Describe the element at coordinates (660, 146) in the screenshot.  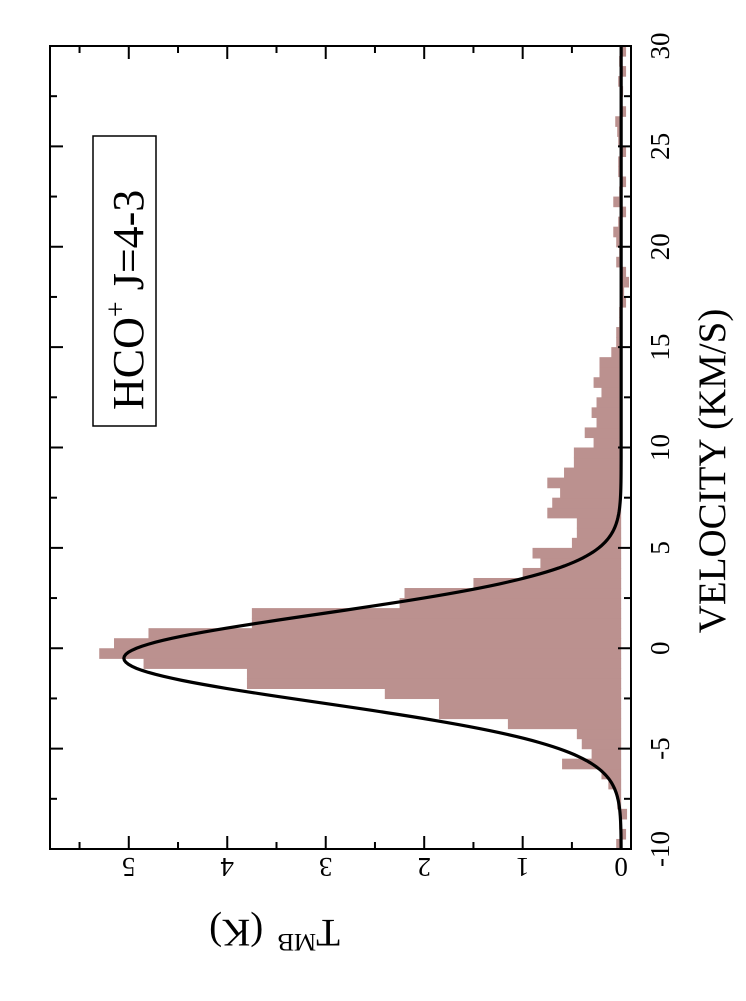
I see `x-tick-label: 25` at that location.